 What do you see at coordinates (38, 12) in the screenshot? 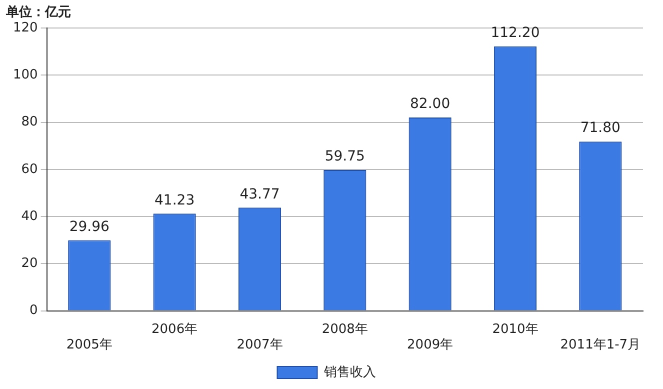
I see `y-axis-title: 单位：亿元` at bounding box center [38, 12].